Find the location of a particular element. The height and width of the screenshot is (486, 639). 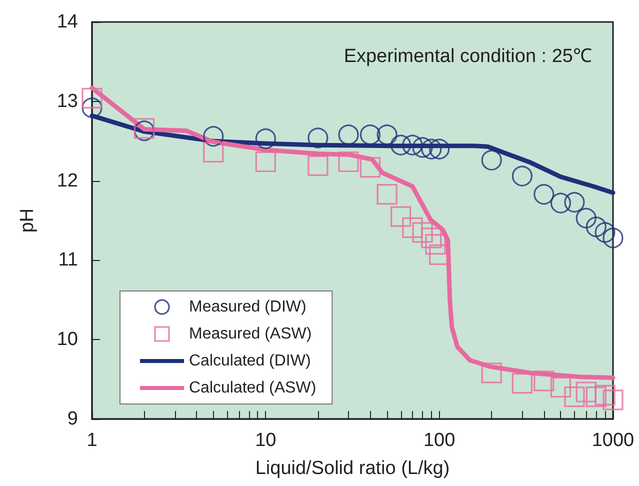

y-tick-label: 13 is located at coordinates (67, 101).